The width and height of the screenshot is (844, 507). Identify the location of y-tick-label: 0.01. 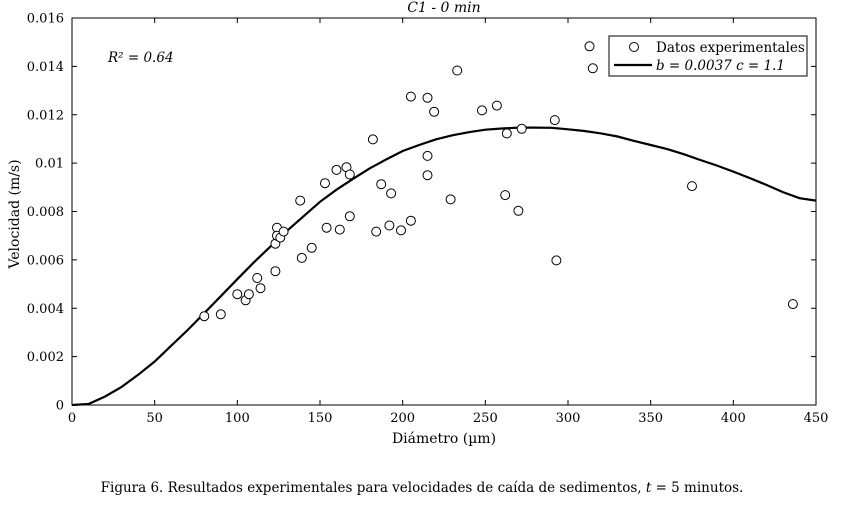
(49, 164).